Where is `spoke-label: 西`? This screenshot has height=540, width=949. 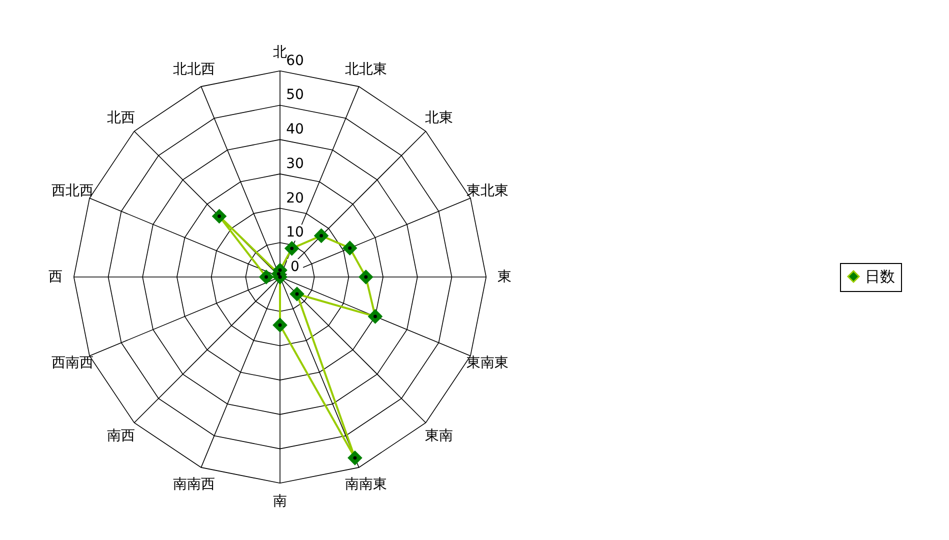
spoke-label: 西 is located at coordinates (55, 277).